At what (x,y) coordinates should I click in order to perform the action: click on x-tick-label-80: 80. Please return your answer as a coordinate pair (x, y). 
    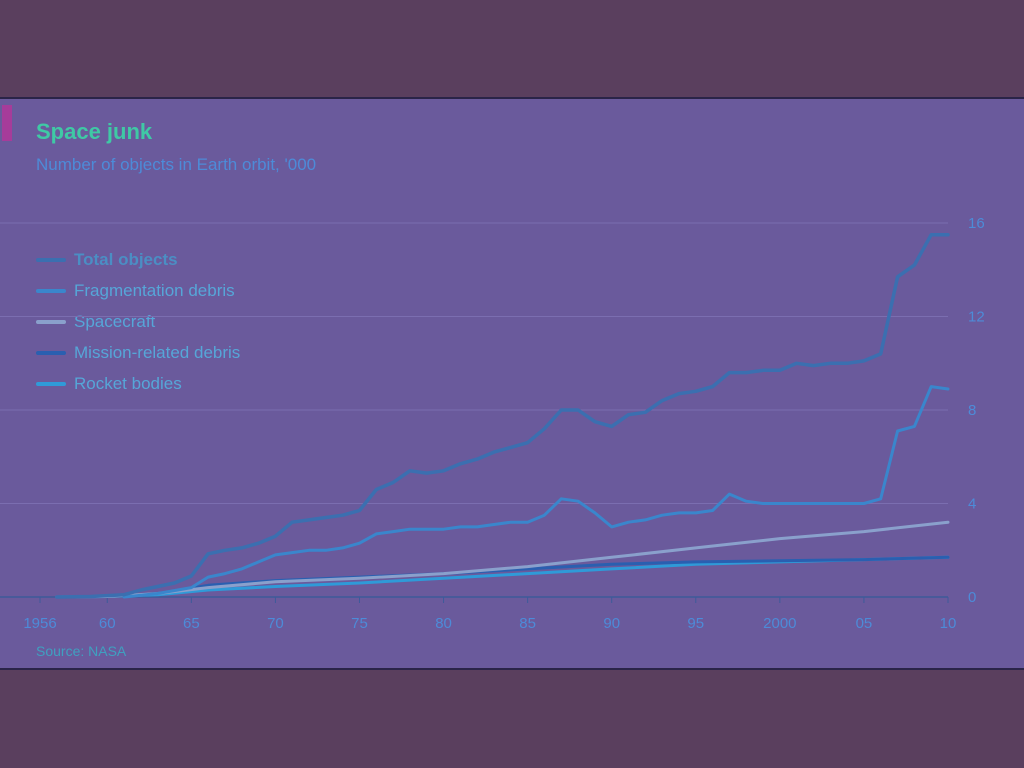
    Looking at the image, I should click on (443, 623).